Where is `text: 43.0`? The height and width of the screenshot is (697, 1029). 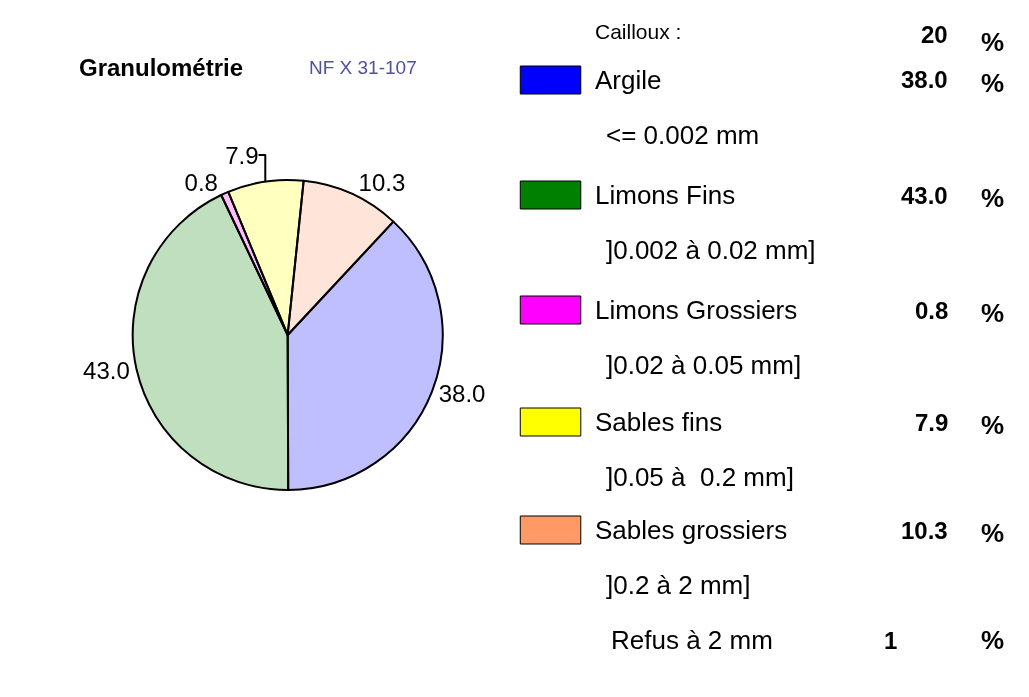
text: 43.0 is located at coordinates (924, 195).